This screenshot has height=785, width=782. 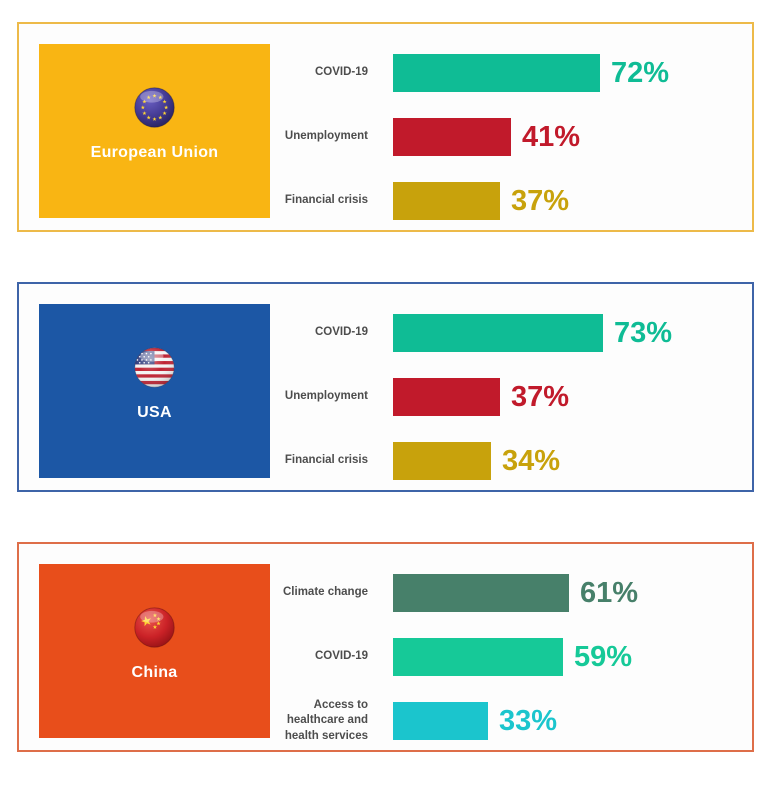 I want to click on bar-row: Unemployment 41%, so click(x=468, y=137).